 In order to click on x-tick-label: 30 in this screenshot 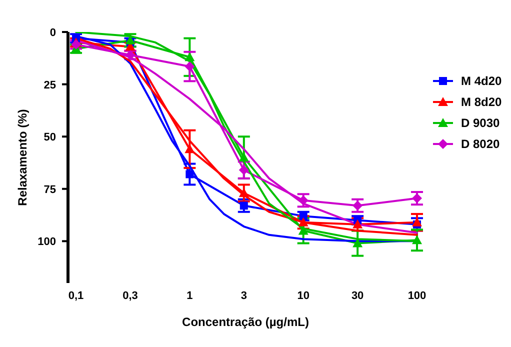, I will do `click(357, 296)`.